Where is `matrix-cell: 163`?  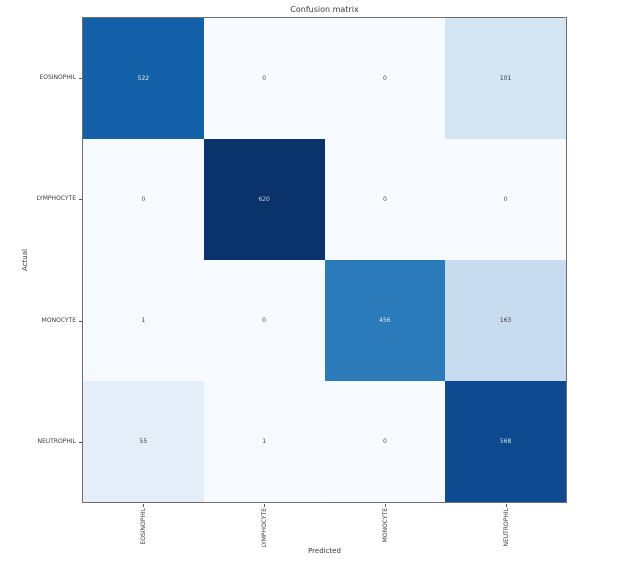
matrix-cell: 163 is located at coordinates (505, 320).